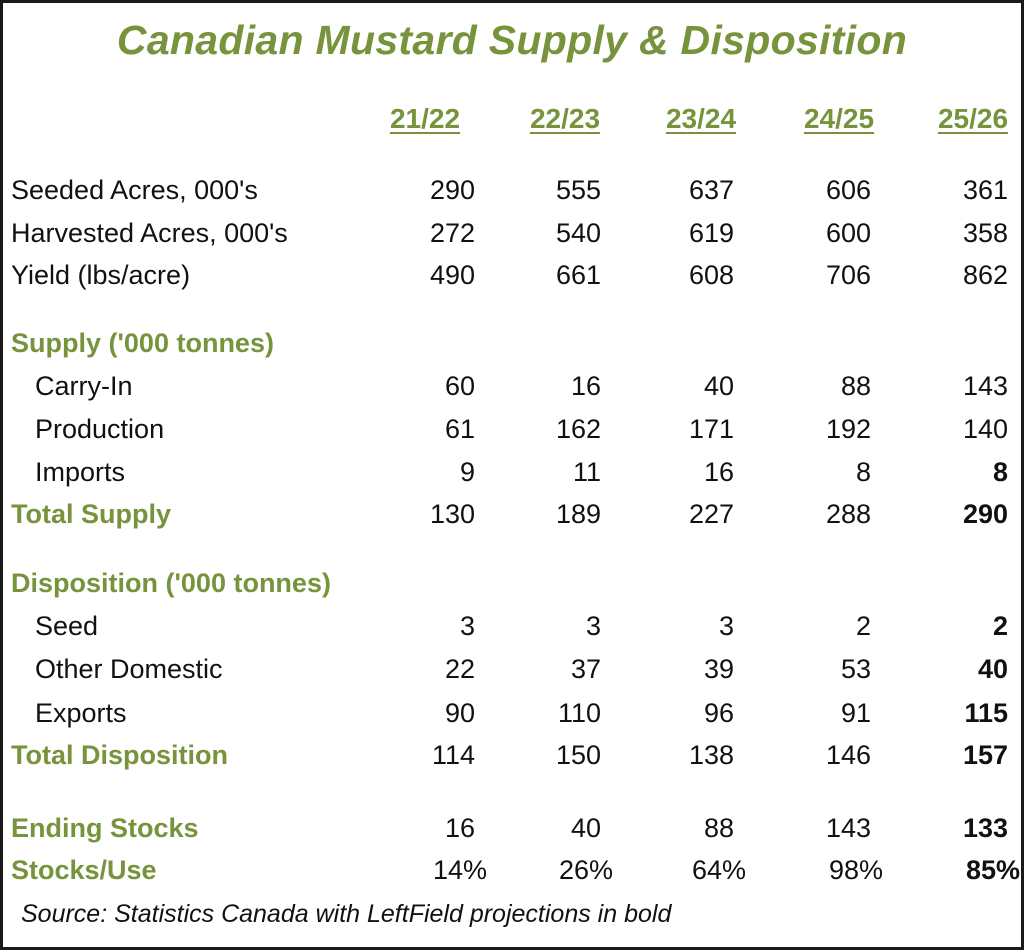  Describe the element at coordinates (84, 386) in the screenshot. I see `row-label: Carry-In` at that location.